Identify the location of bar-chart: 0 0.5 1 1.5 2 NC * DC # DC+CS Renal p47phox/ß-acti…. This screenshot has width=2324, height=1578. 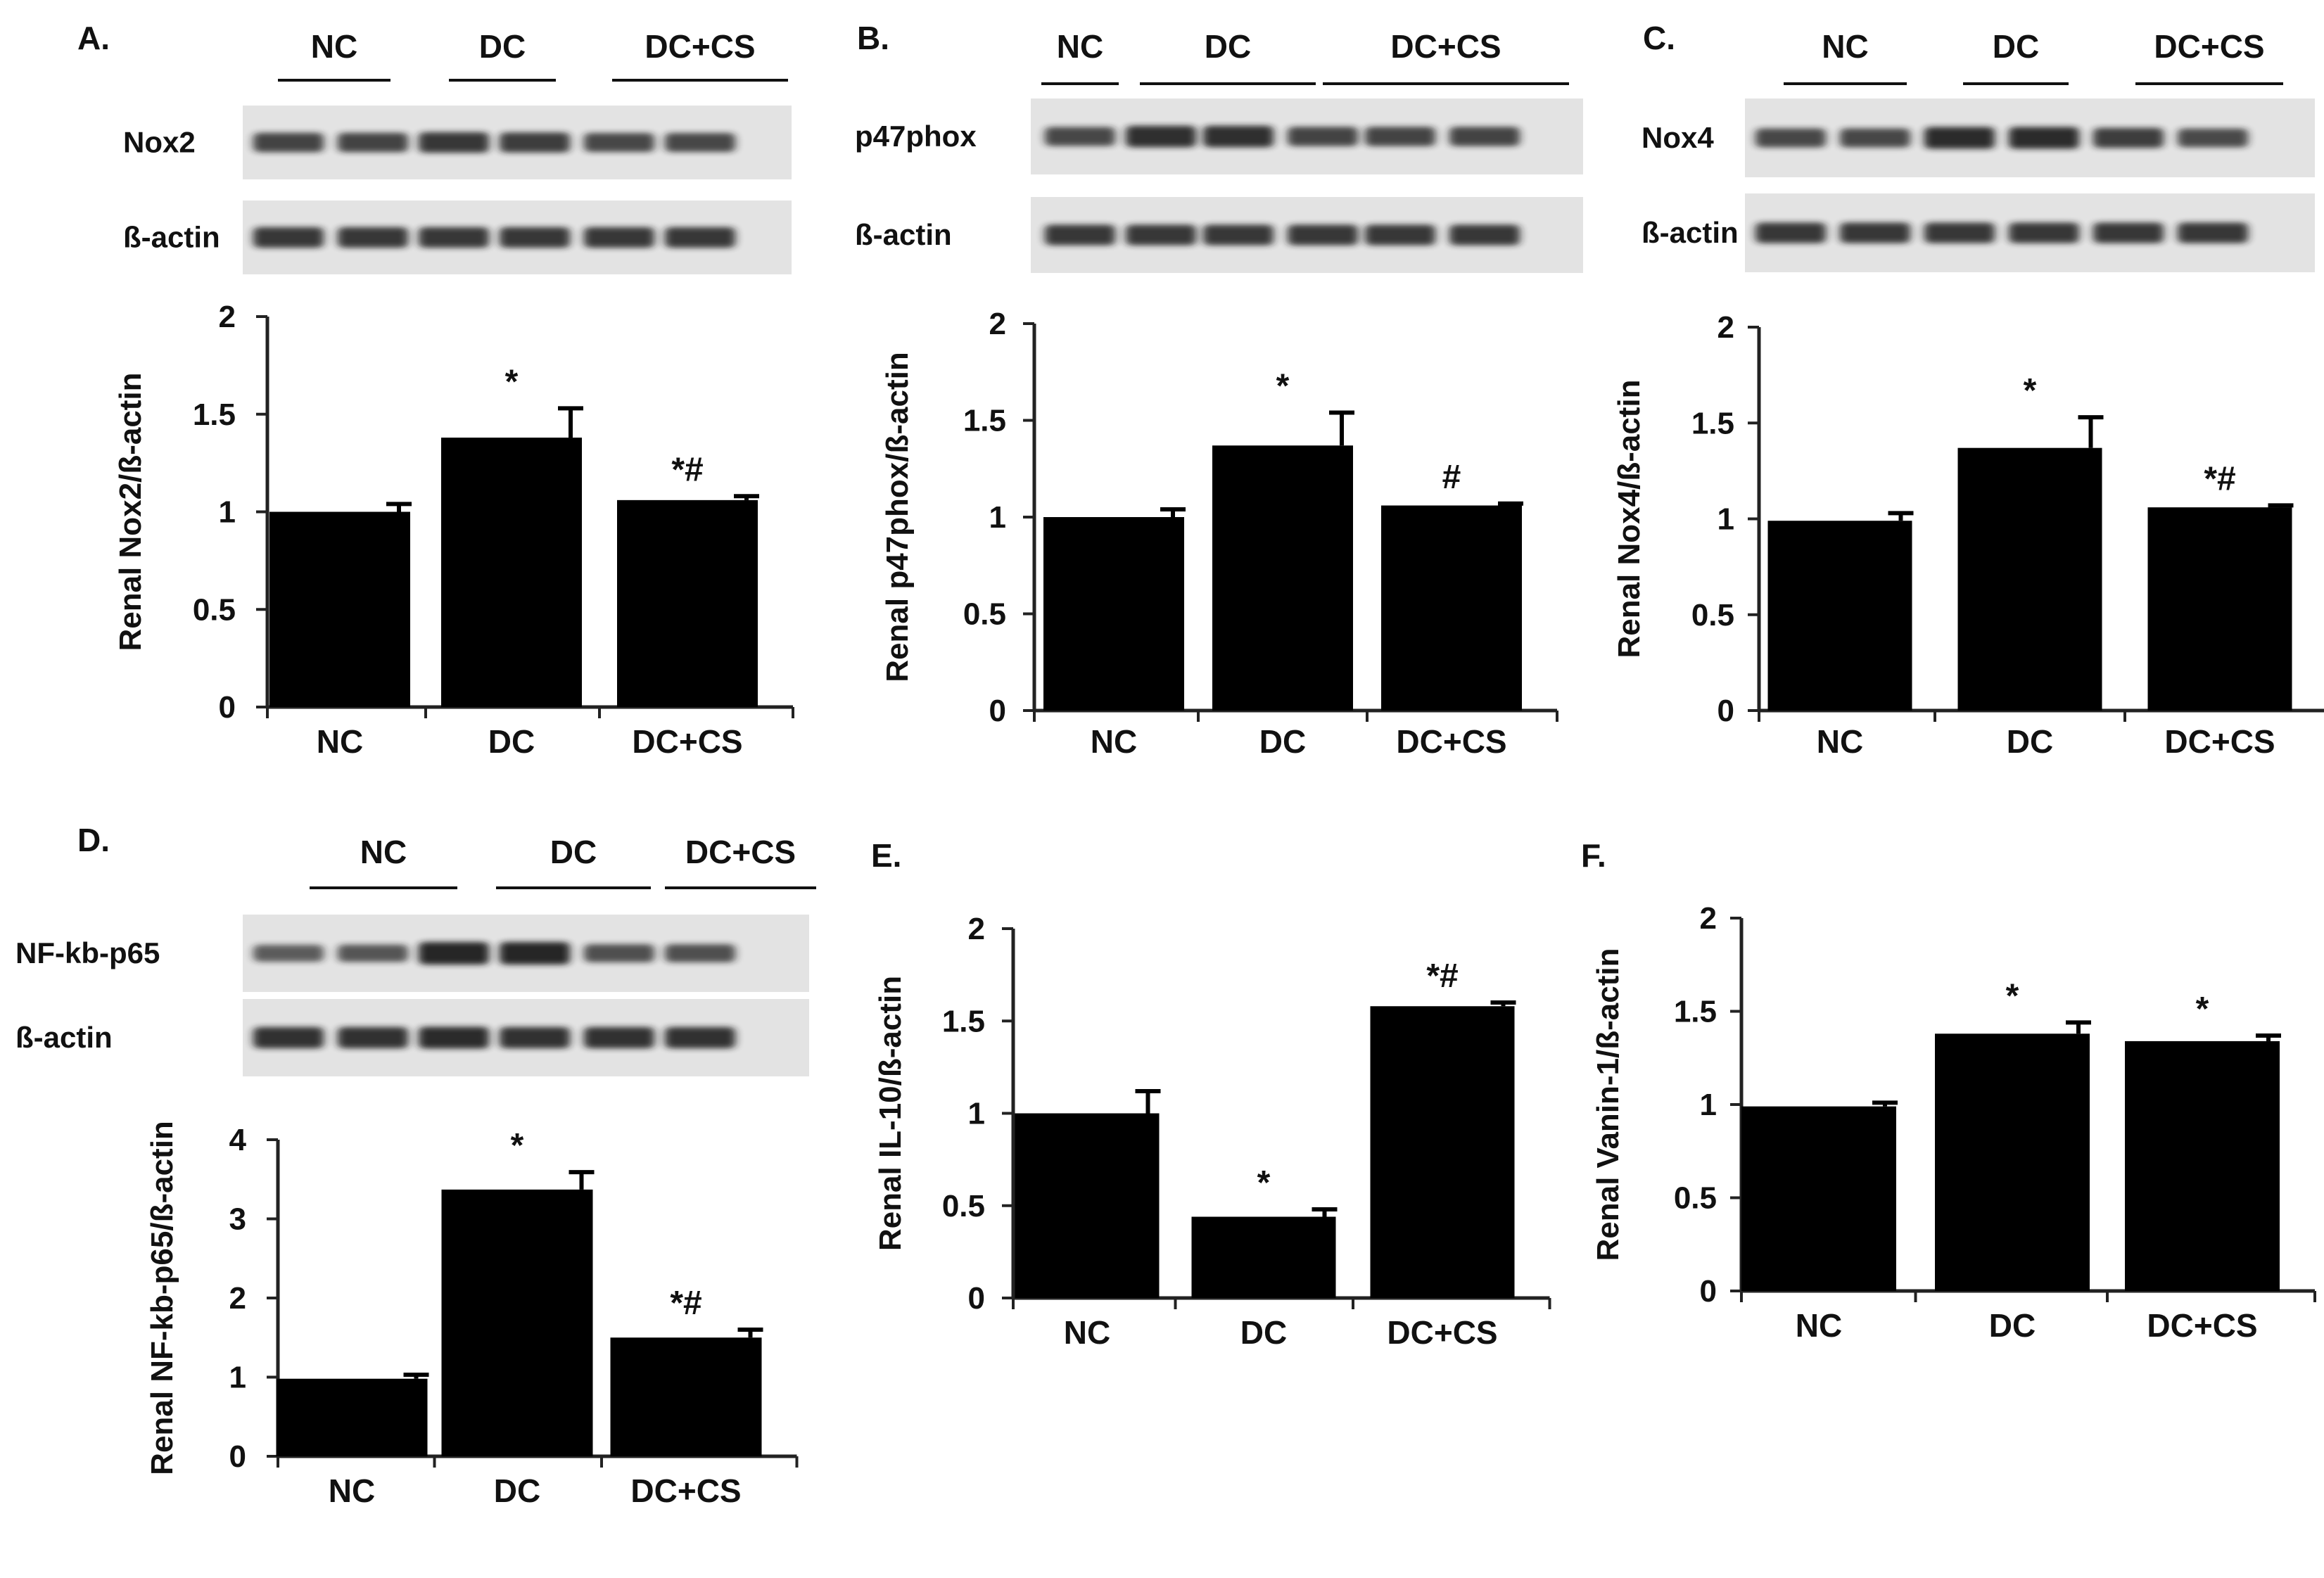
(1219, 533).